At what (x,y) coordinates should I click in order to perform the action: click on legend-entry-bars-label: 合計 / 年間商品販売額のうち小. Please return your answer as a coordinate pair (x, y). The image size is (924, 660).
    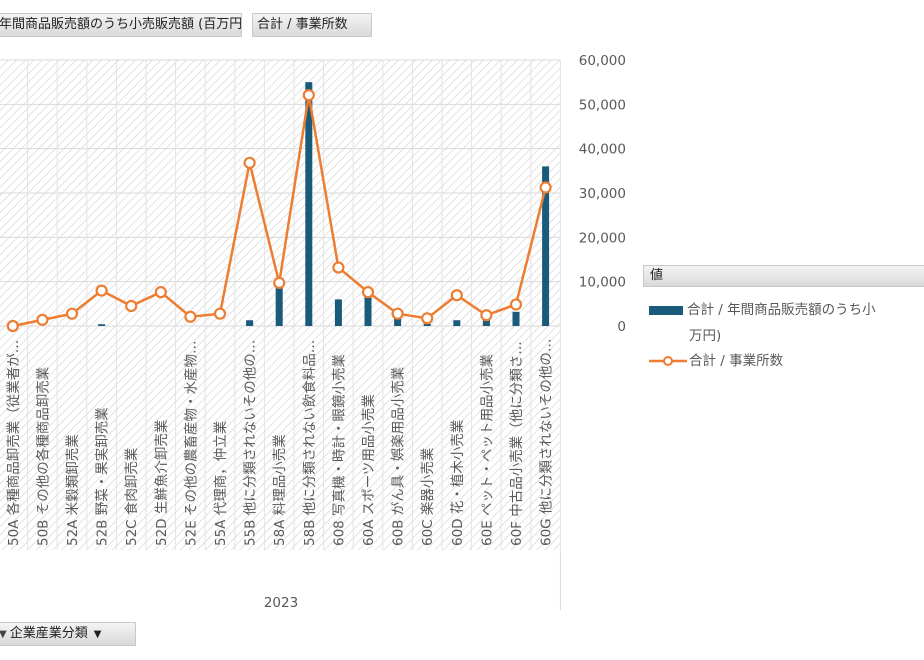
    Looking at the image, I should click on (781, 310).